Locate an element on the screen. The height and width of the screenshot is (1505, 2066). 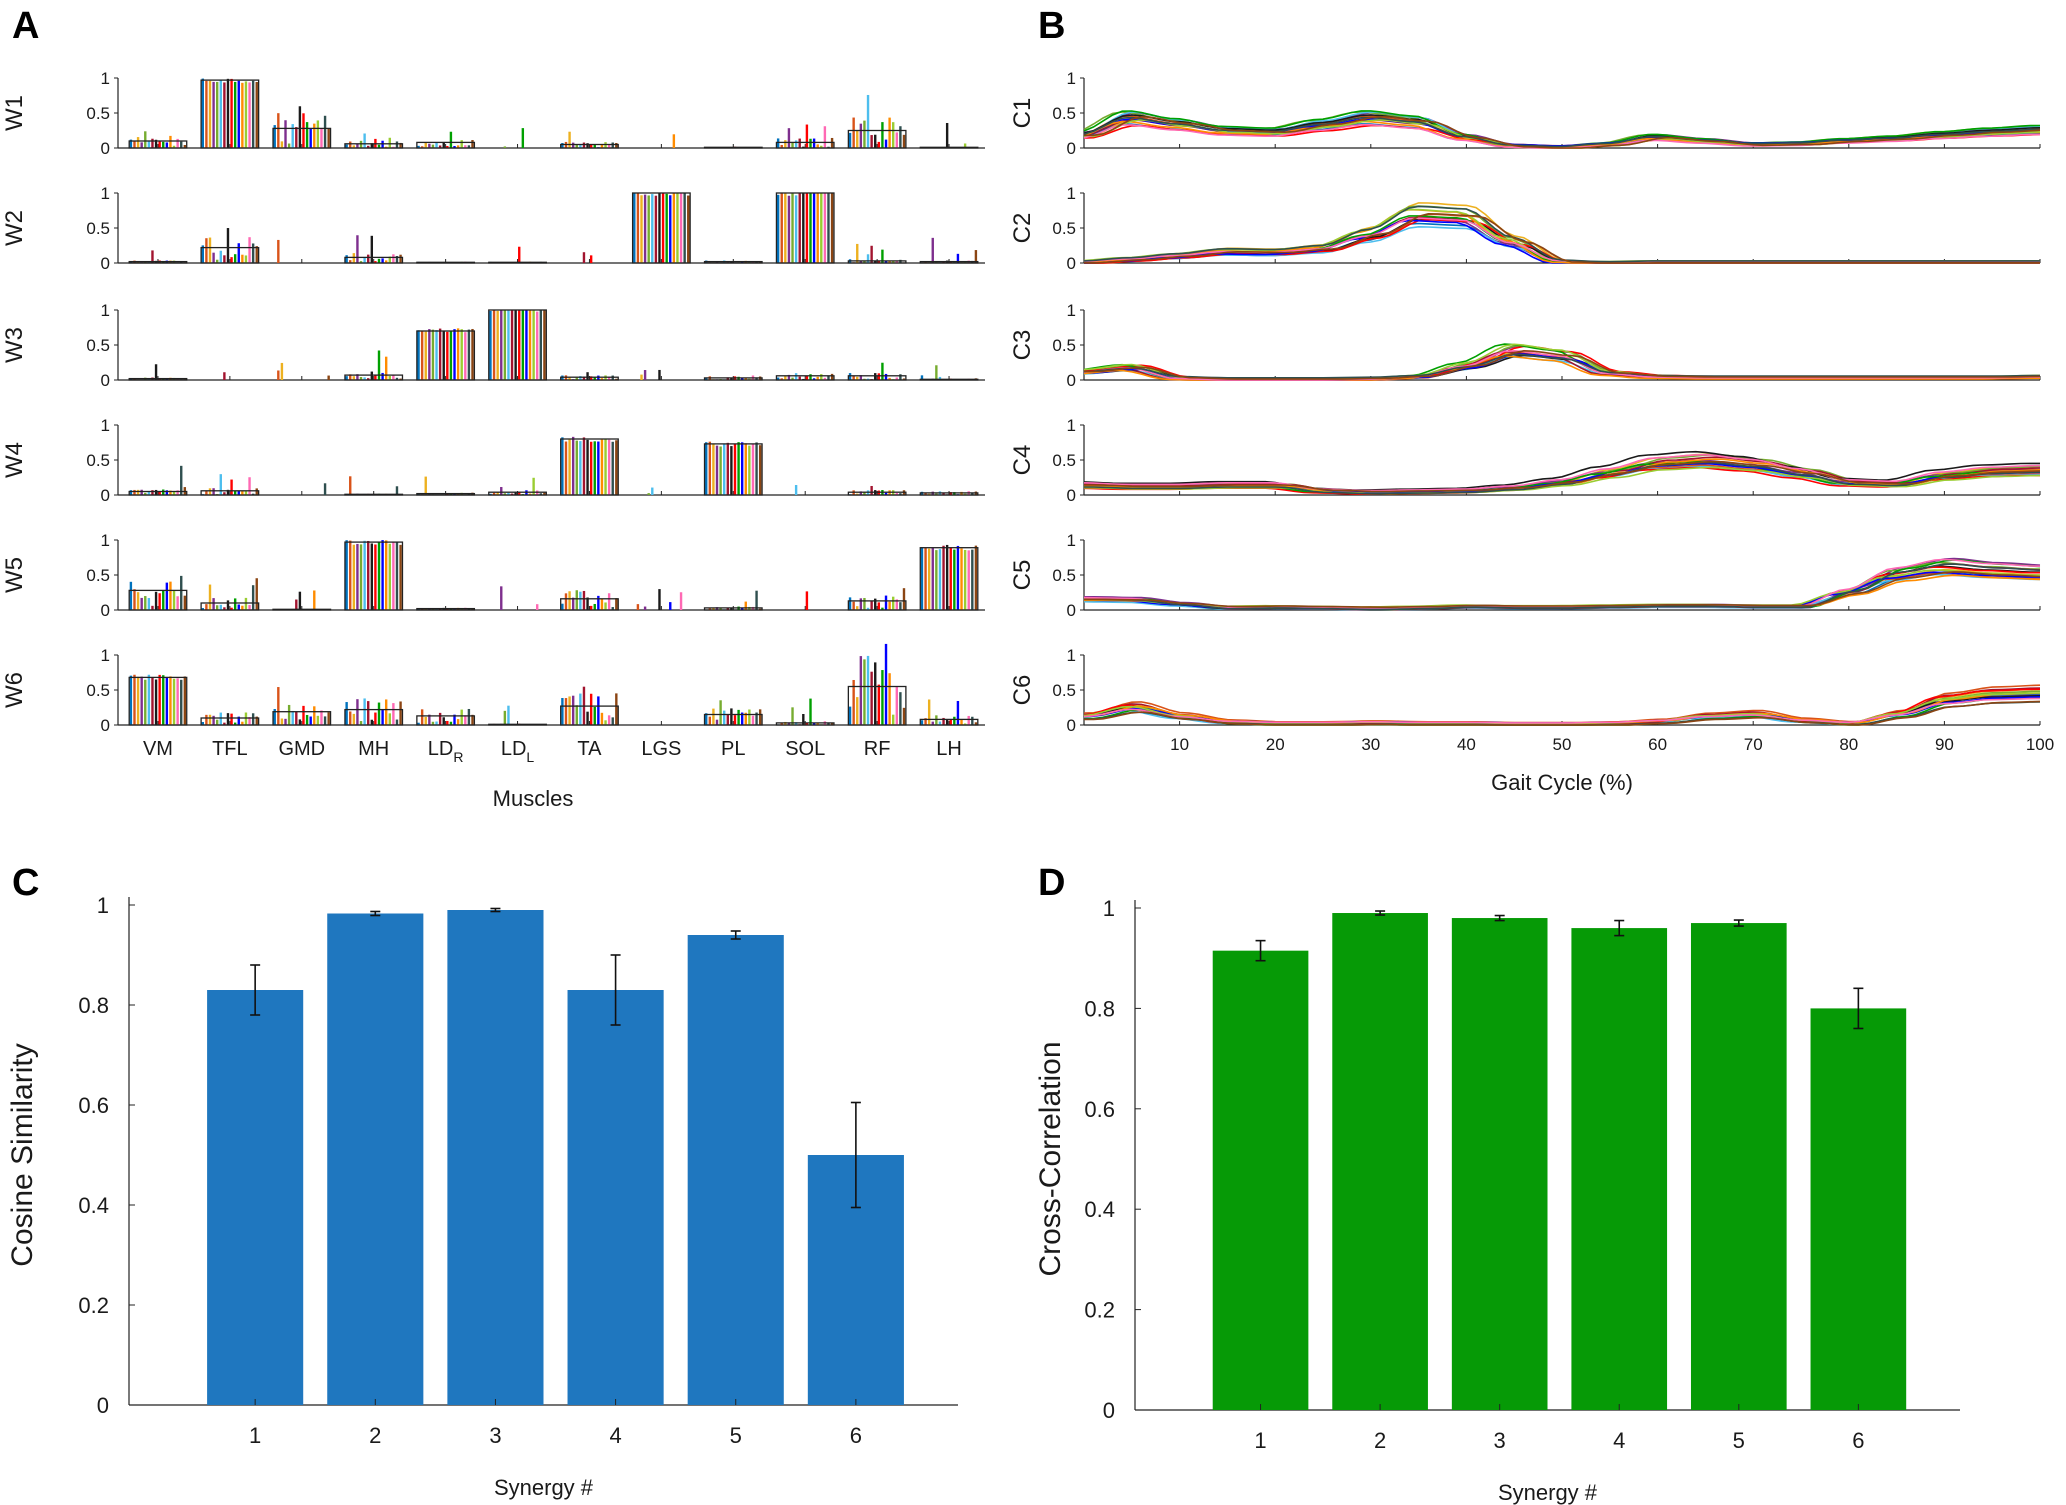
weight-cell-ld_l is located at coordinates (514, 138).